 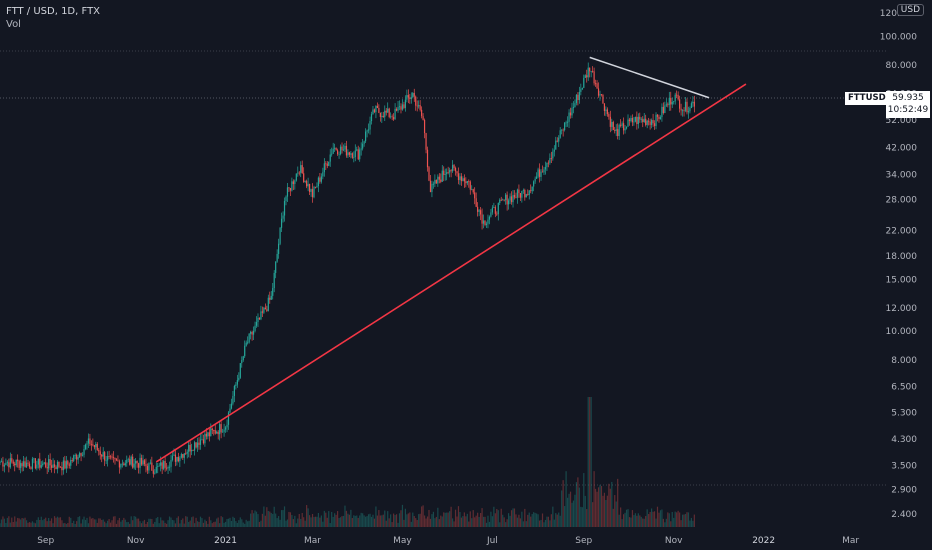 What do you see at coordinates (902, 332) in the screenshot?
I see `y-tick-label: 10.000` at bounding box center [902, 332].